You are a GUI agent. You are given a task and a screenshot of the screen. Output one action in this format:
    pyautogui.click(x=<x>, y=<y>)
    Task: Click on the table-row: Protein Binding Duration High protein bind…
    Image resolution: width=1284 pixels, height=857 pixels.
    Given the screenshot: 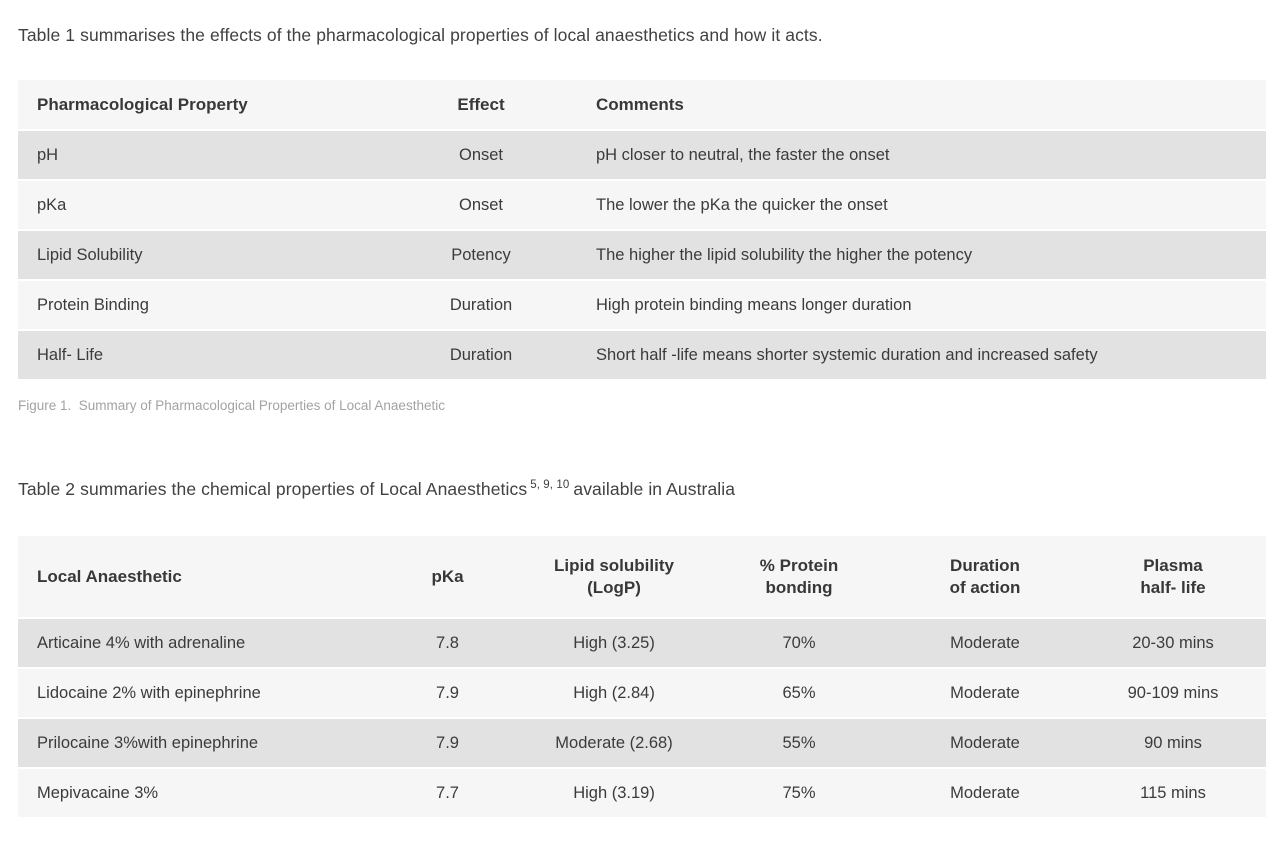 What is the action you would take?
    pyautogui.click(x=642, y=305)
    